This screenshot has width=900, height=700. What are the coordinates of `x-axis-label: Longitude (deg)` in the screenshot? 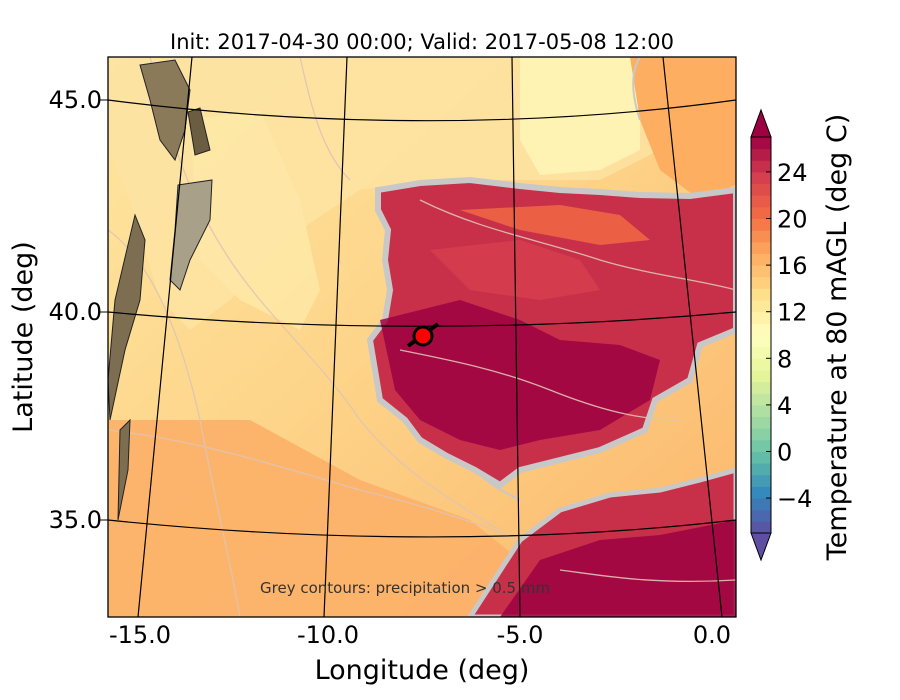 It's located at (422, 670).